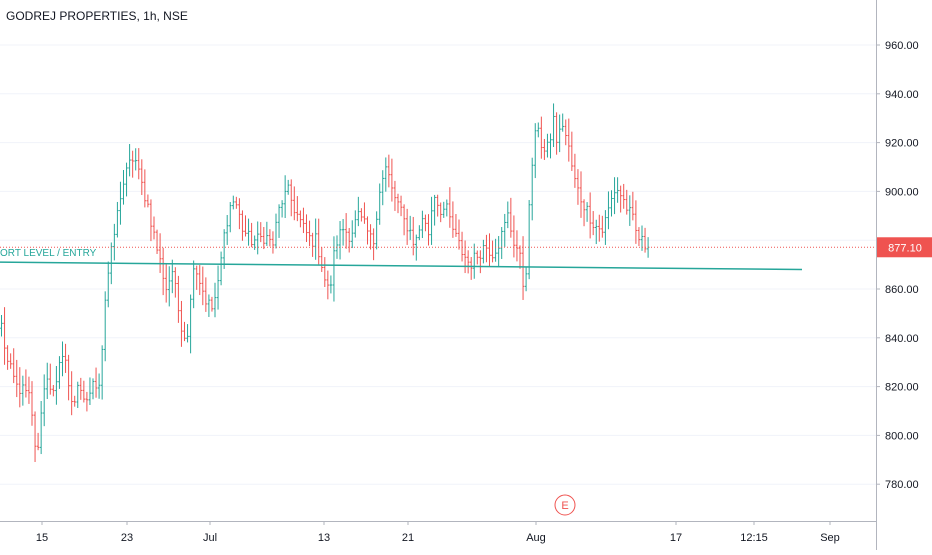 The width and height of the screenshot is (932, 555). Describe the element at coordinates (902, 485) in the screenshot. I see `y-tick-label: 780.00` at that location.